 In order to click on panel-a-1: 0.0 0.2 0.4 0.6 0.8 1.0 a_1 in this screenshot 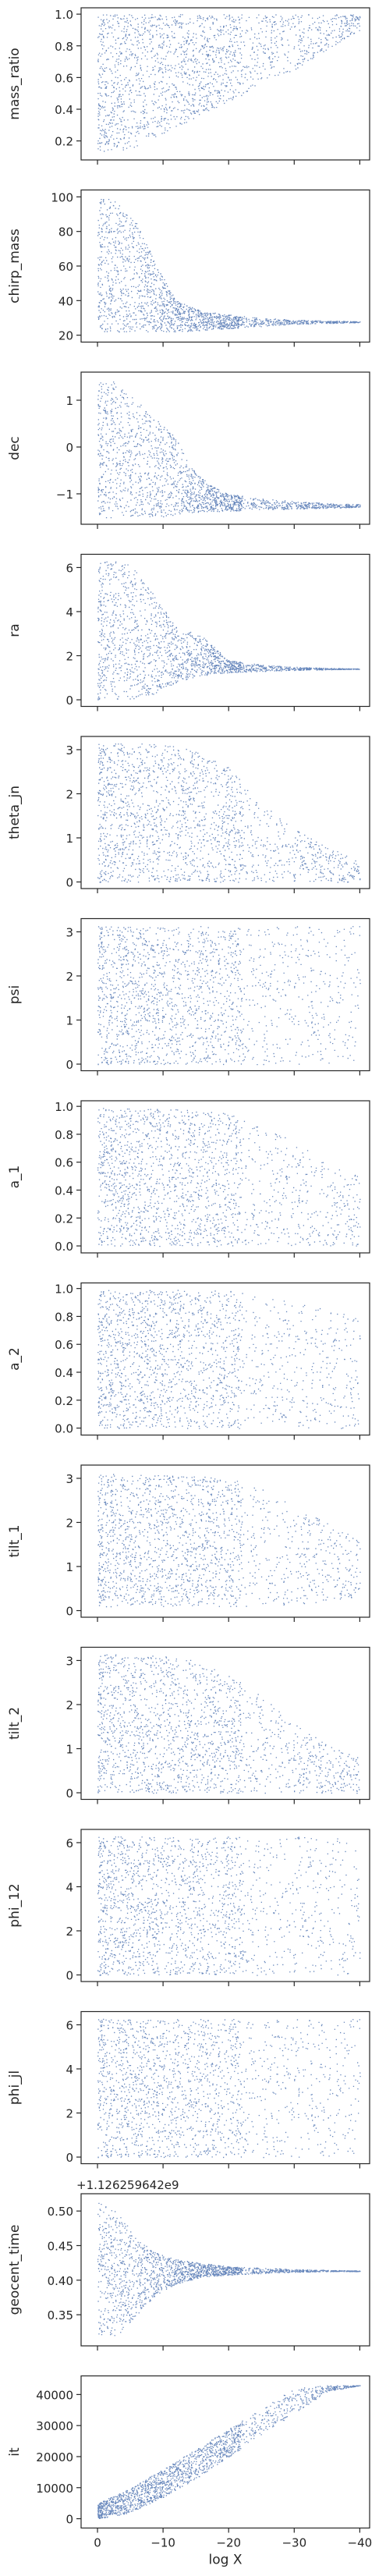, I will do `click(188, 1179)`.